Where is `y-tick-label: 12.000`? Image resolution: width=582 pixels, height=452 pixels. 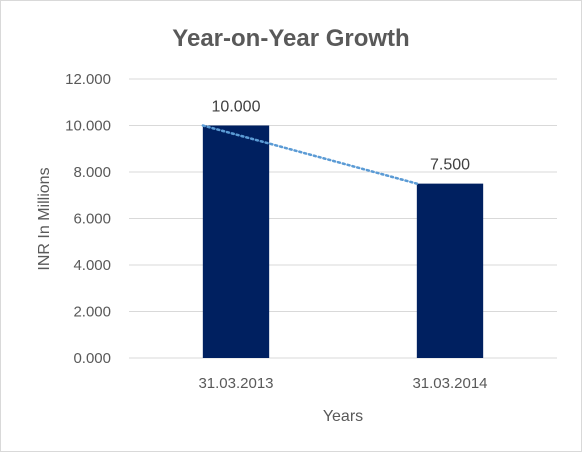 y-tick-label: 12.000 is located at coordinates (88, 79).